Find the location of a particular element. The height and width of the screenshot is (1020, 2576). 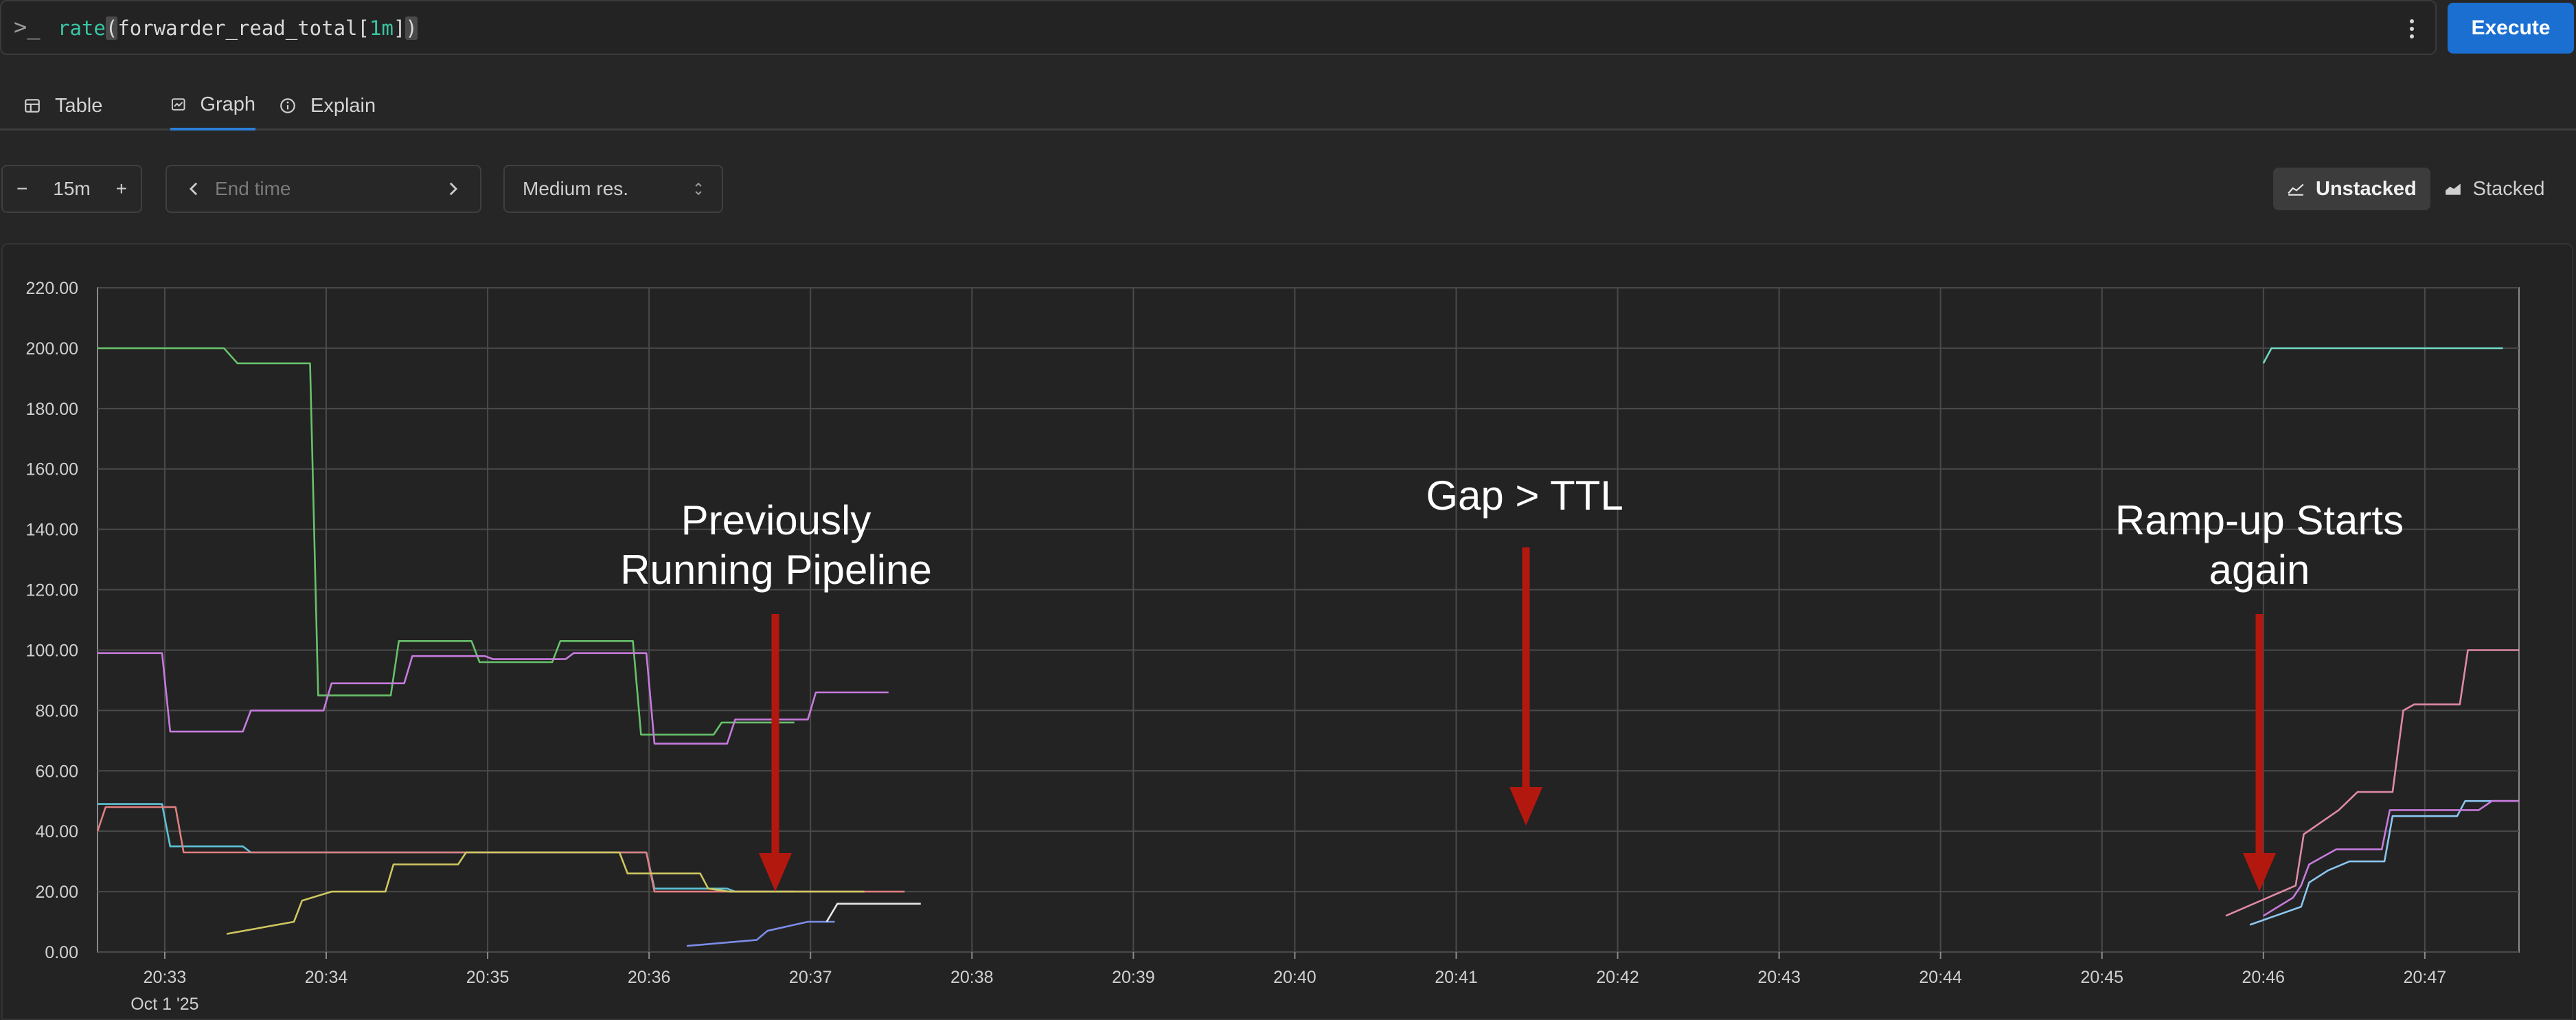

y-tick-label: 100.00 is located at coordinates (52, 650).